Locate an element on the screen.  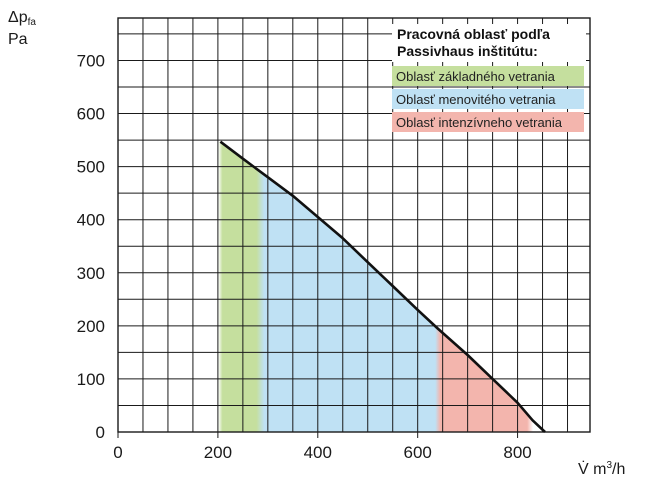
y-tick-label: 400 is located at coordinates (91, 220).